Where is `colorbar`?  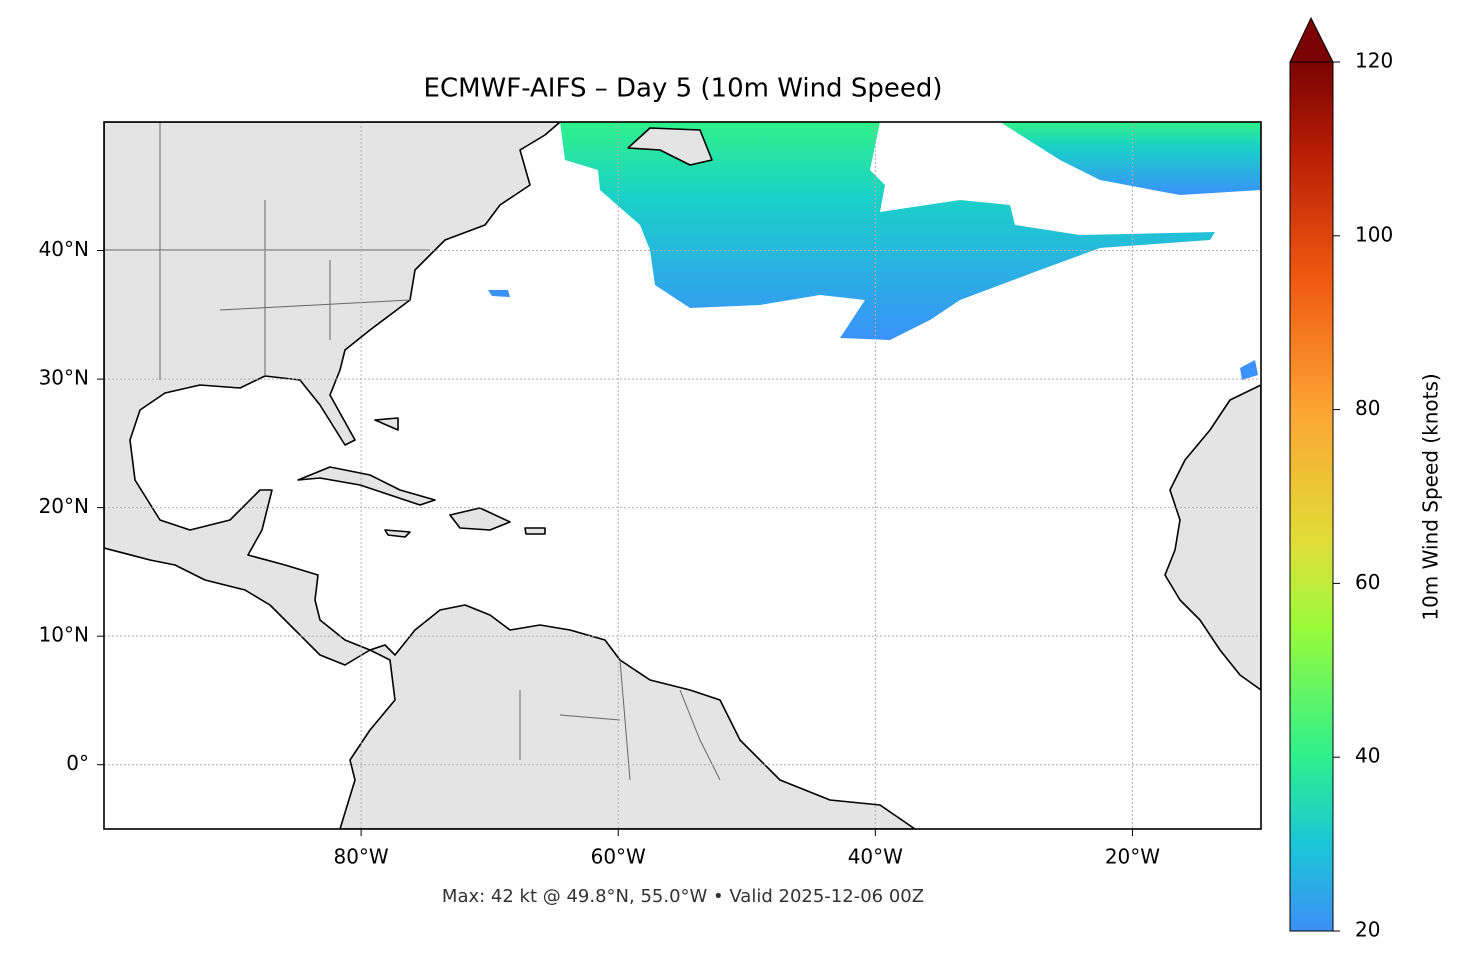
colorbar is located at coordinates (1311, 496).